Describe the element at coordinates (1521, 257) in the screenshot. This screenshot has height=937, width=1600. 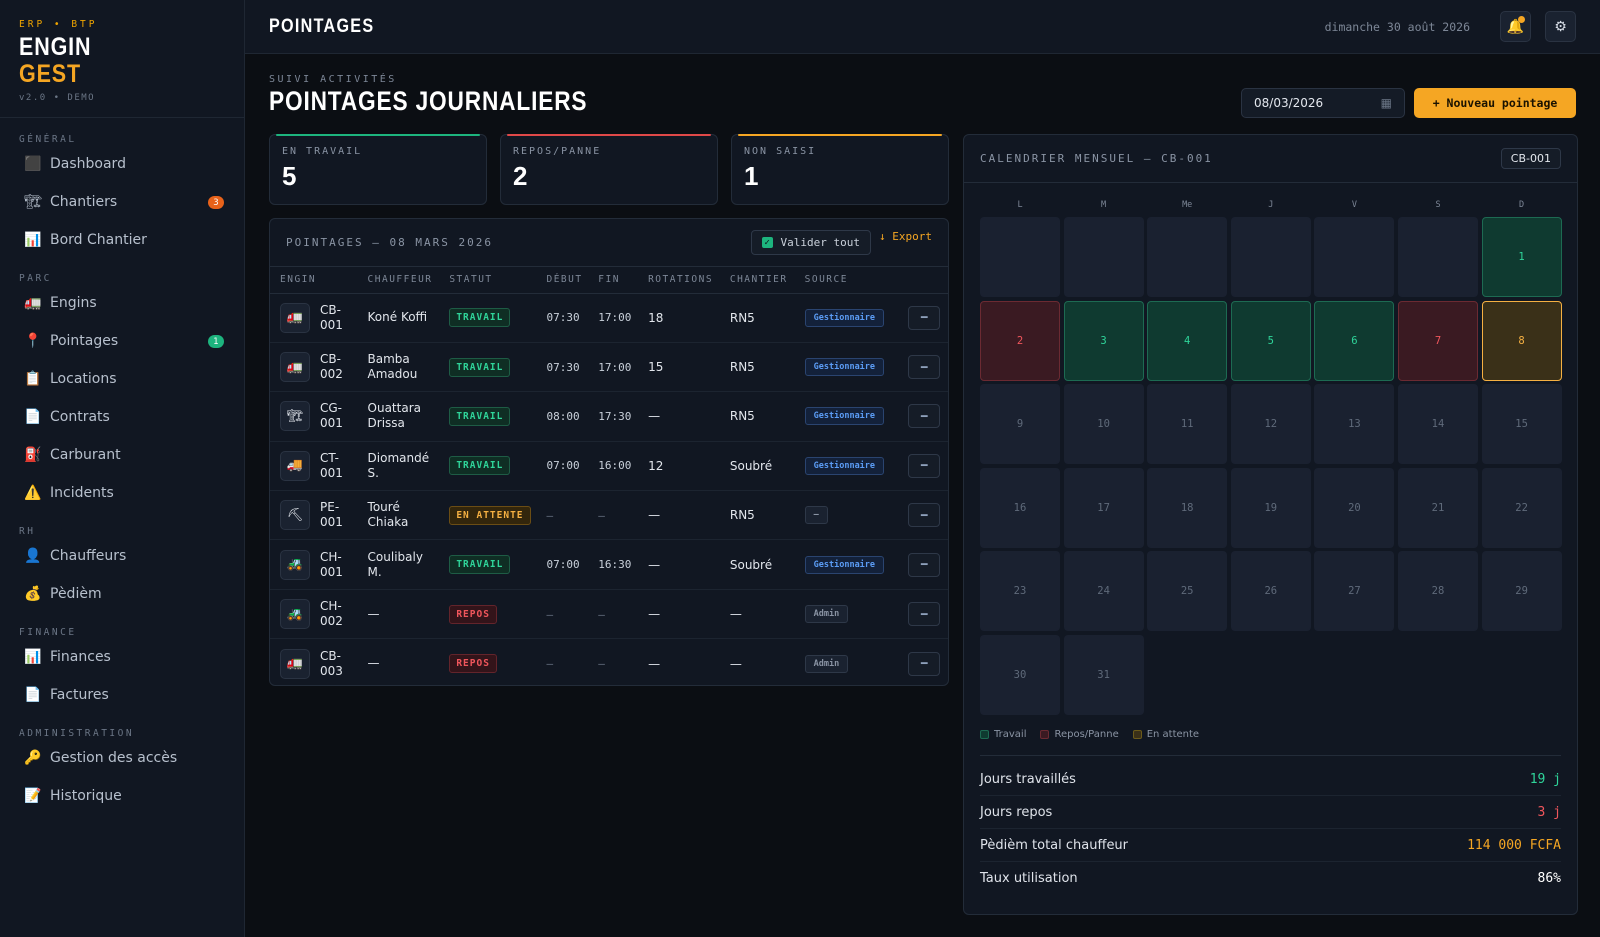
I see `calendar-day: 1` at that location.